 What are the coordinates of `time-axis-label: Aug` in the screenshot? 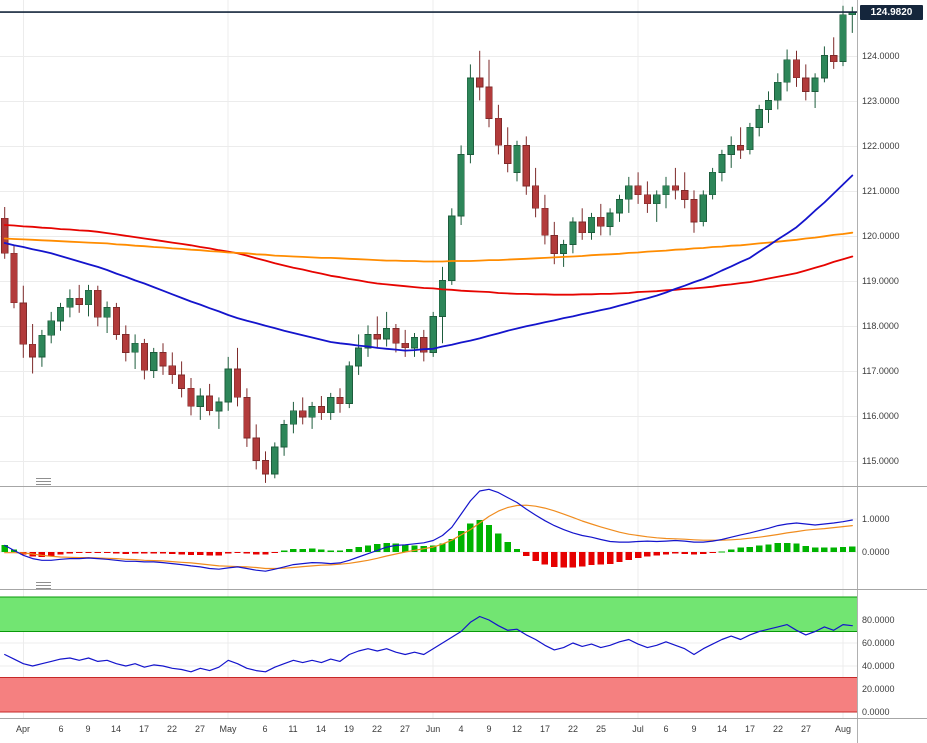 It's located at (843, 729).